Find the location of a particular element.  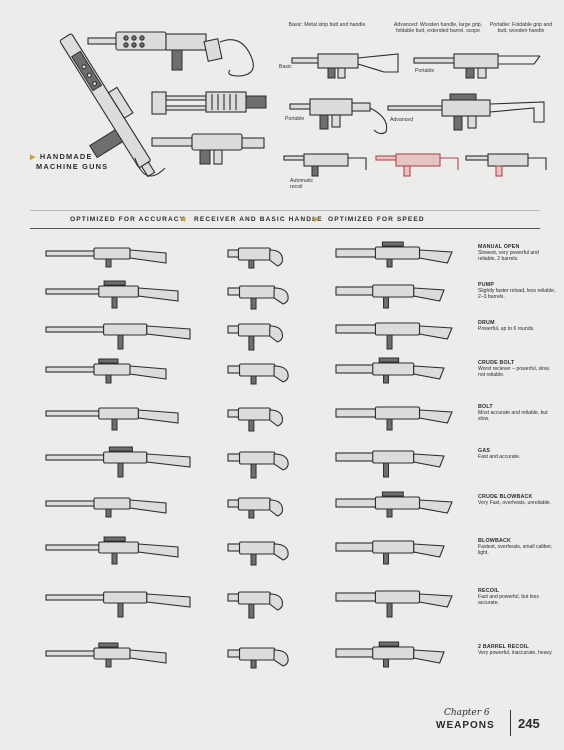

header-center: RECEIVER AND BASIC HANDLE is located at coordinates (258, 219).